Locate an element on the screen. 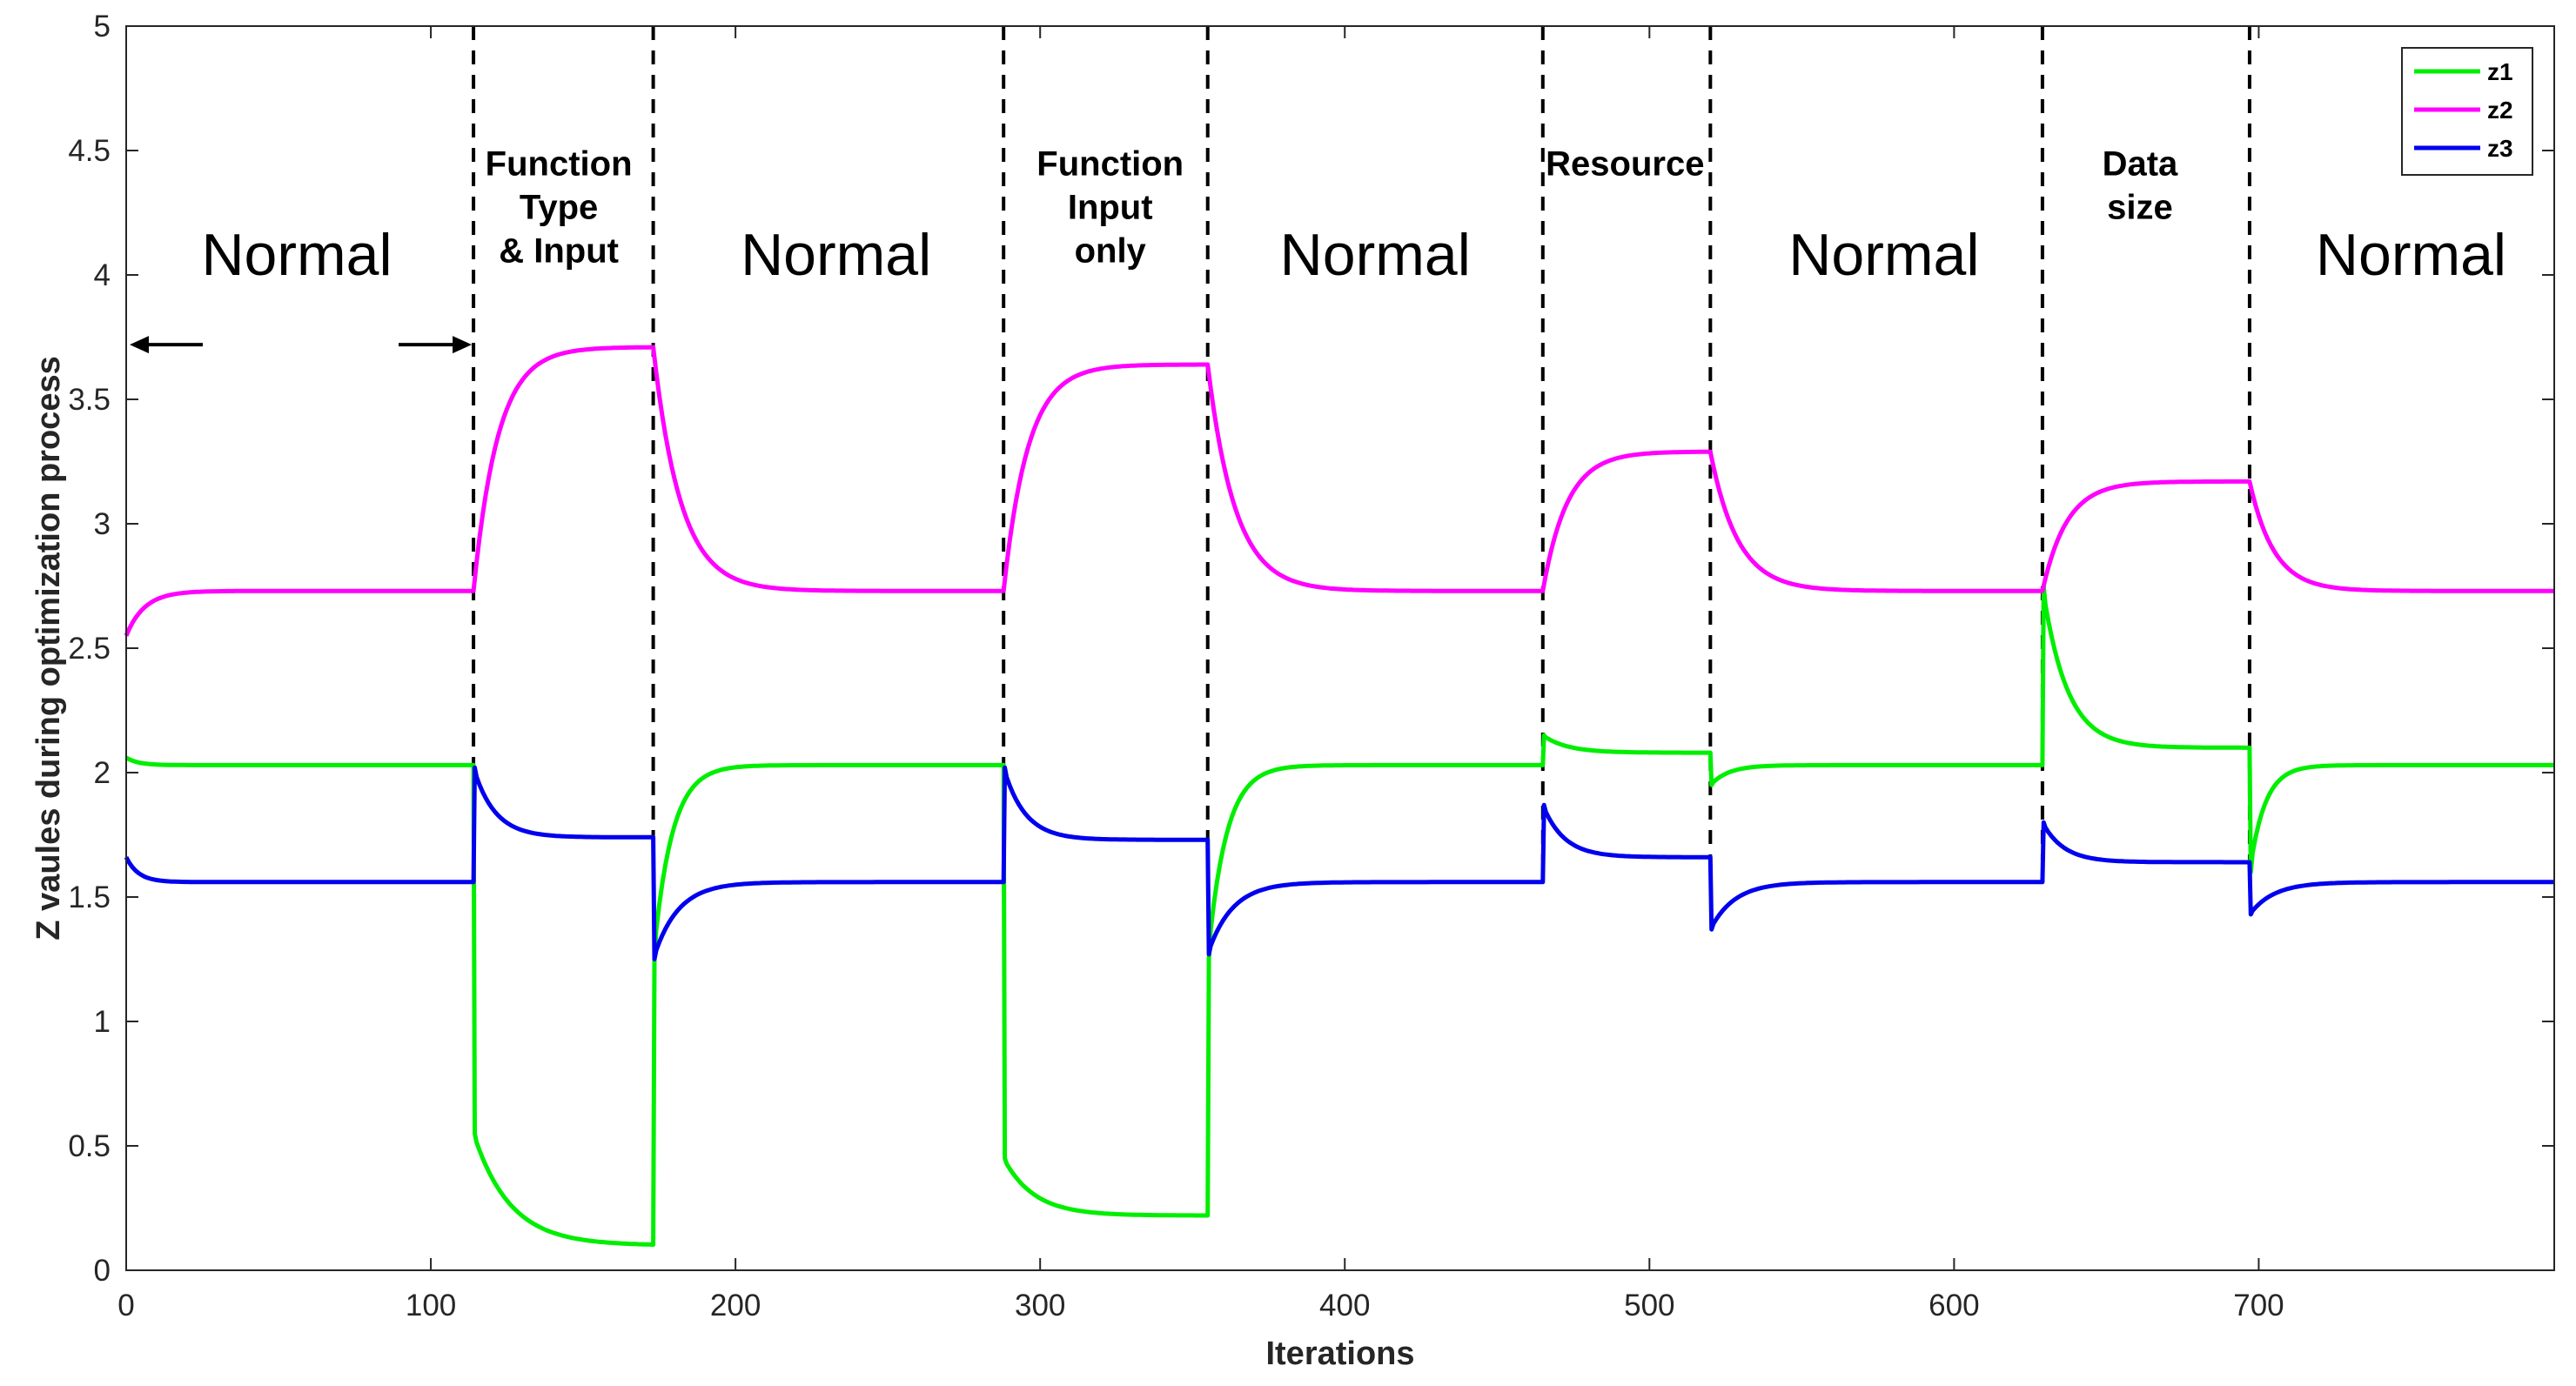 This screenshot has height=1386, width=2576. y-tick-label: 2.5 is located at coordinates (89, 649).